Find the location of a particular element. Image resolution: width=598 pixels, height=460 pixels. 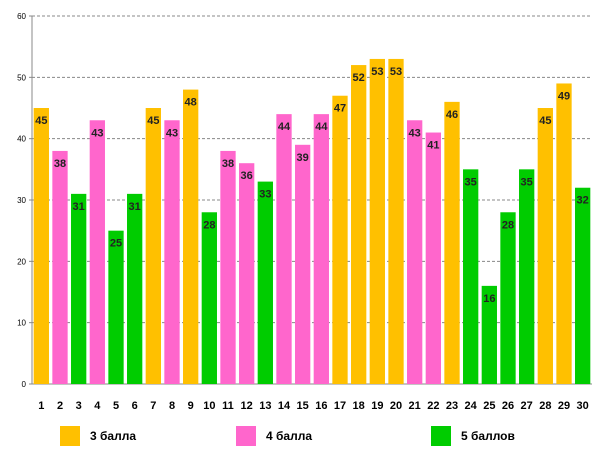

data-label: 33 is located at coordinates (265, 195).